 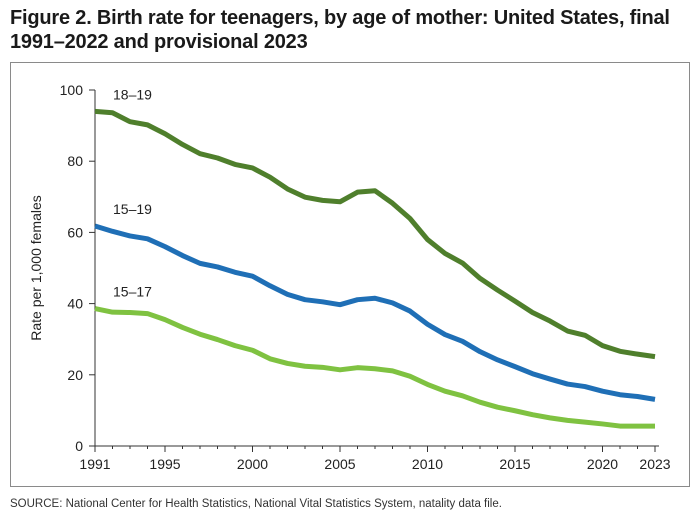 I want to click on y-tick-label: 60, so click(x=75, y=232).